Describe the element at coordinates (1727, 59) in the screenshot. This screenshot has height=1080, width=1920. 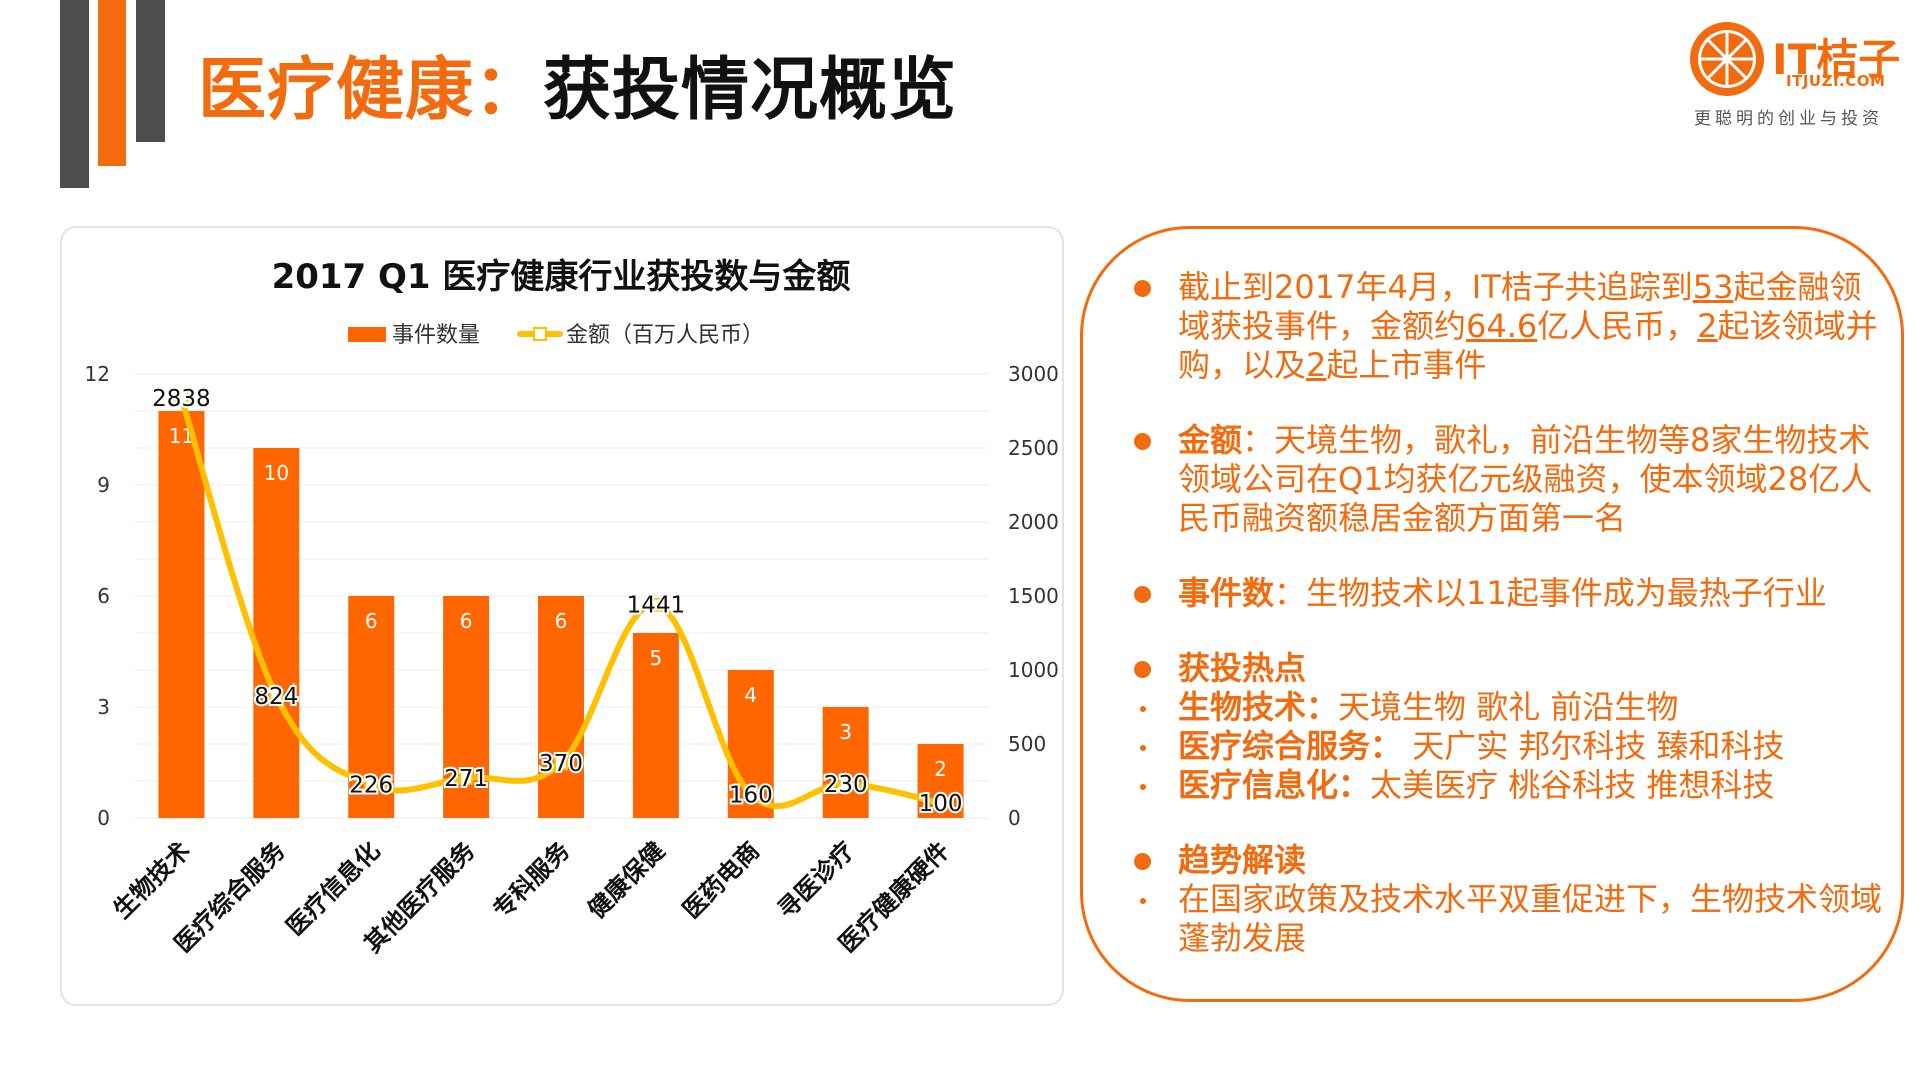
I see `orange-slice-icon` at that location.